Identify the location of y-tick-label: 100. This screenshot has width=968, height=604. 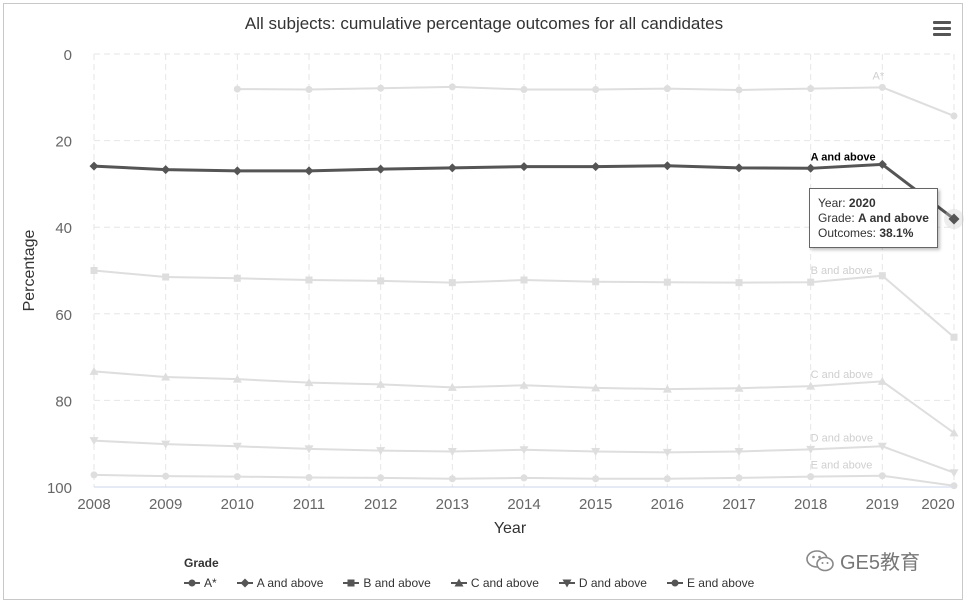
(59, 488).